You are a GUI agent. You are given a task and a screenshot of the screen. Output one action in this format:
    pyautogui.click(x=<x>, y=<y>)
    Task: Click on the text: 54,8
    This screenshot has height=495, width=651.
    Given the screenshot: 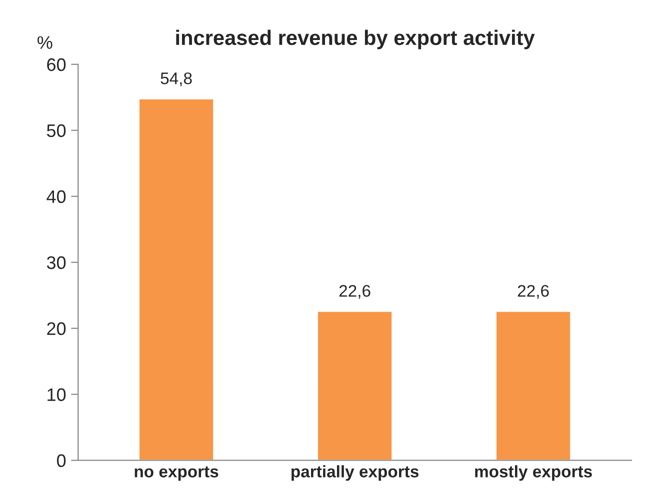 What is the action you would take?
    pyautogui.click(x=176, y=79)
    